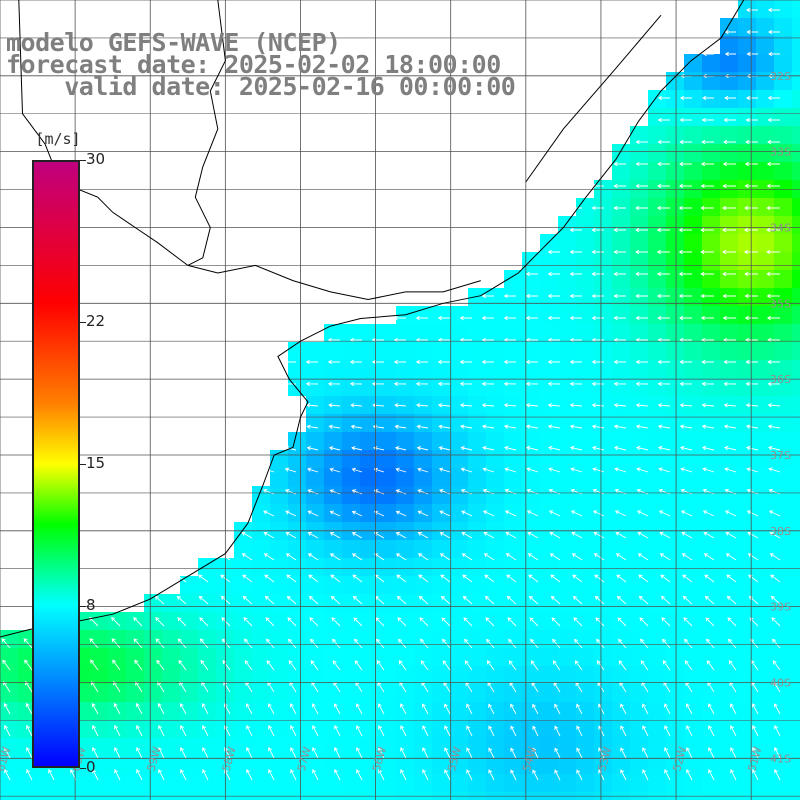 This screenshot has width=800, height=800. I want to click on colorbar-tick-mark, so click(83, 323).